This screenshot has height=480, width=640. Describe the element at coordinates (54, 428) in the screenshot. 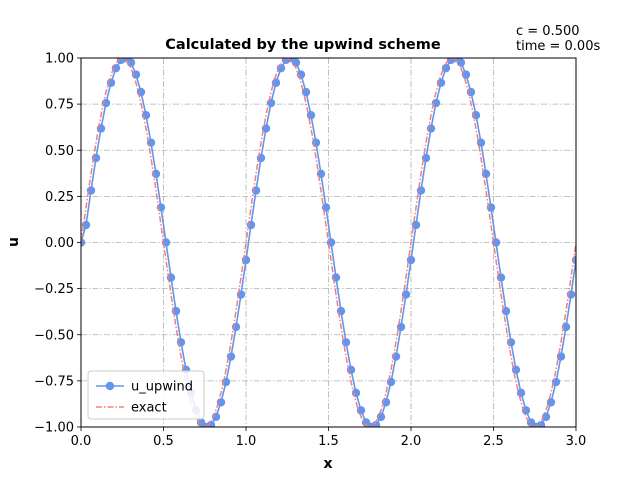

I see `y-tick-label: −1.00` at that location.